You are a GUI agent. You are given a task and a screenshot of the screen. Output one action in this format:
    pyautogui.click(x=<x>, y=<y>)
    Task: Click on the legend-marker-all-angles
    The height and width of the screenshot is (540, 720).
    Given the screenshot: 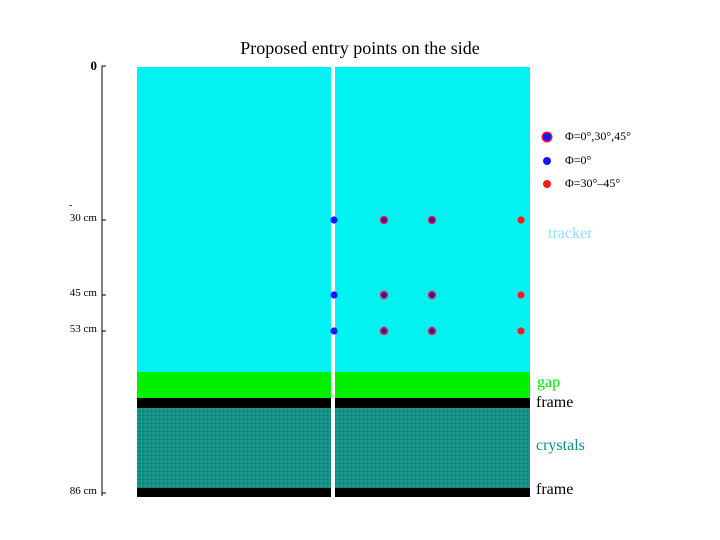 What is the action you would take?
    pyautogui.click(x=547, y=136)
    